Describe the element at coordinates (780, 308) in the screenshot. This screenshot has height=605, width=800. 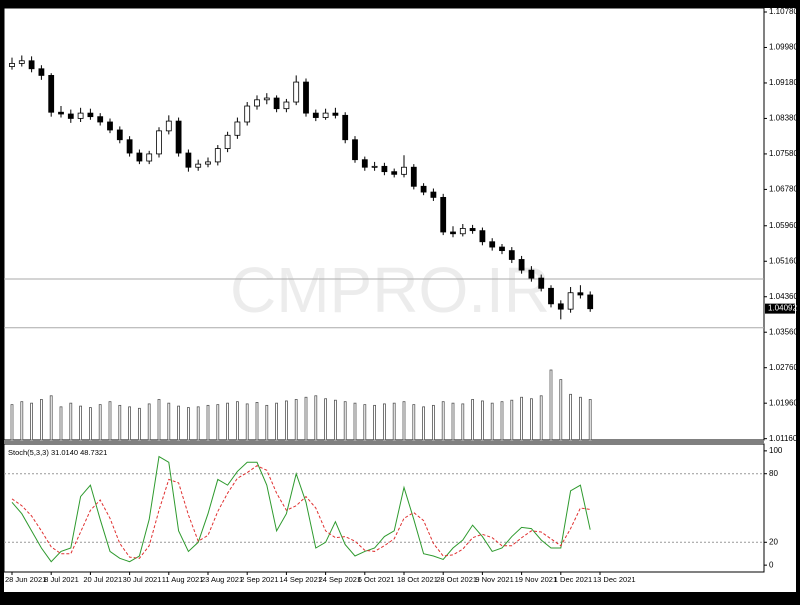
I see `last-price-box` at that location.